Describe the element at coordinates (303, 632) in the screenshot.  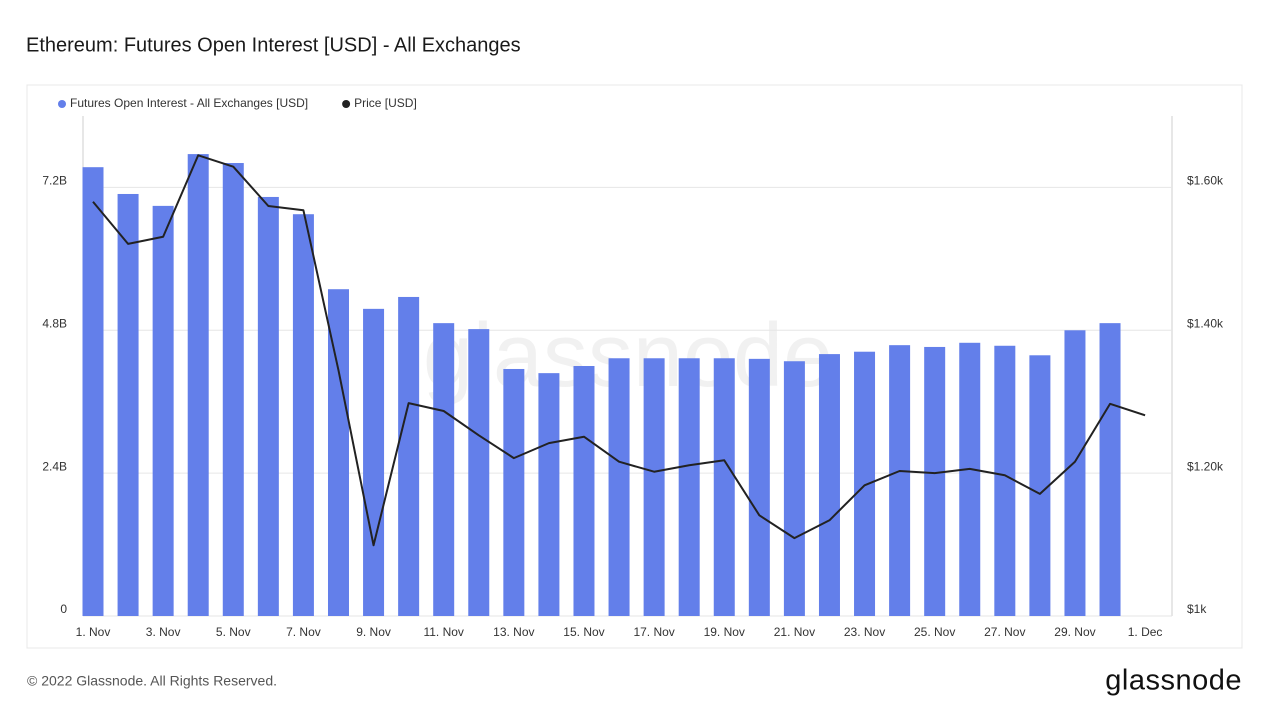
I see `x-tick-label: 7. Nov` at that location.